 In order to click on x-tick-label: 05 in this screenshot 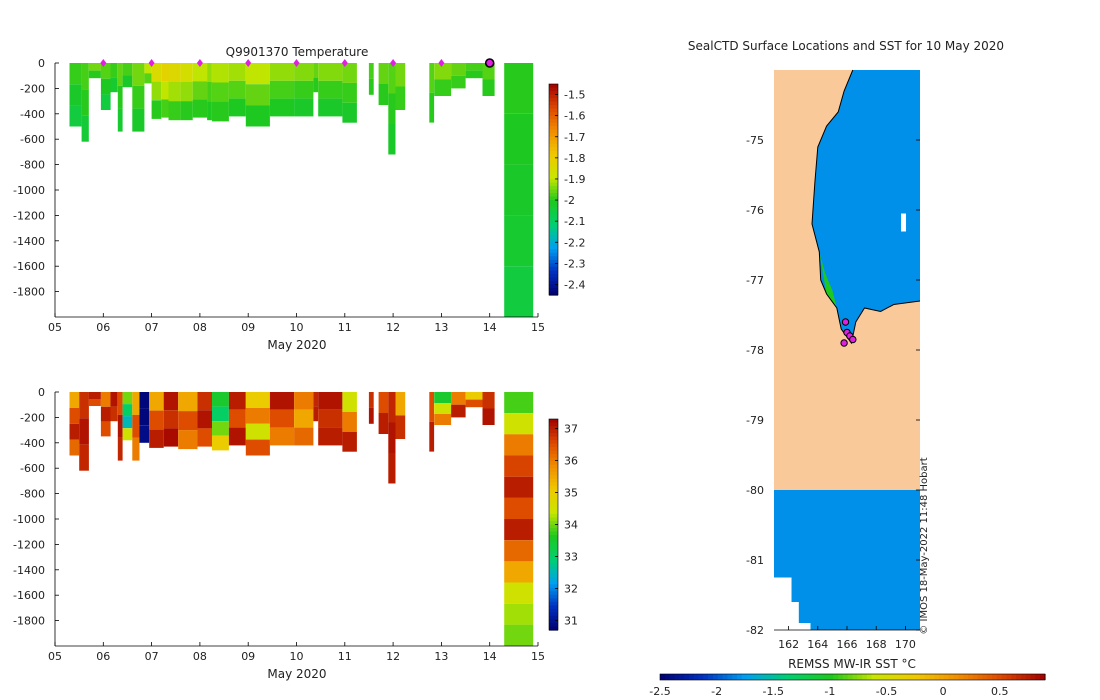, I will do `click(55, 327)`.